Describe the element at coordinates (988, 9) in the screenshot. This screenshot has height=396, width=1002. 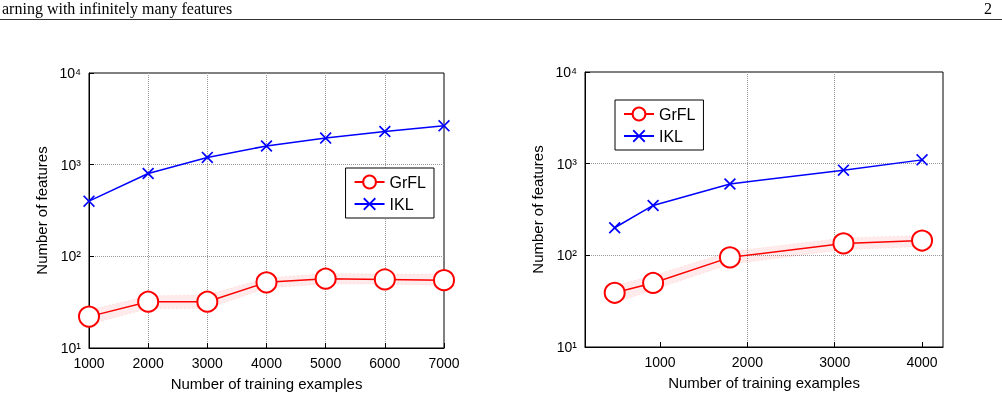
I see `text: 2` at that location.